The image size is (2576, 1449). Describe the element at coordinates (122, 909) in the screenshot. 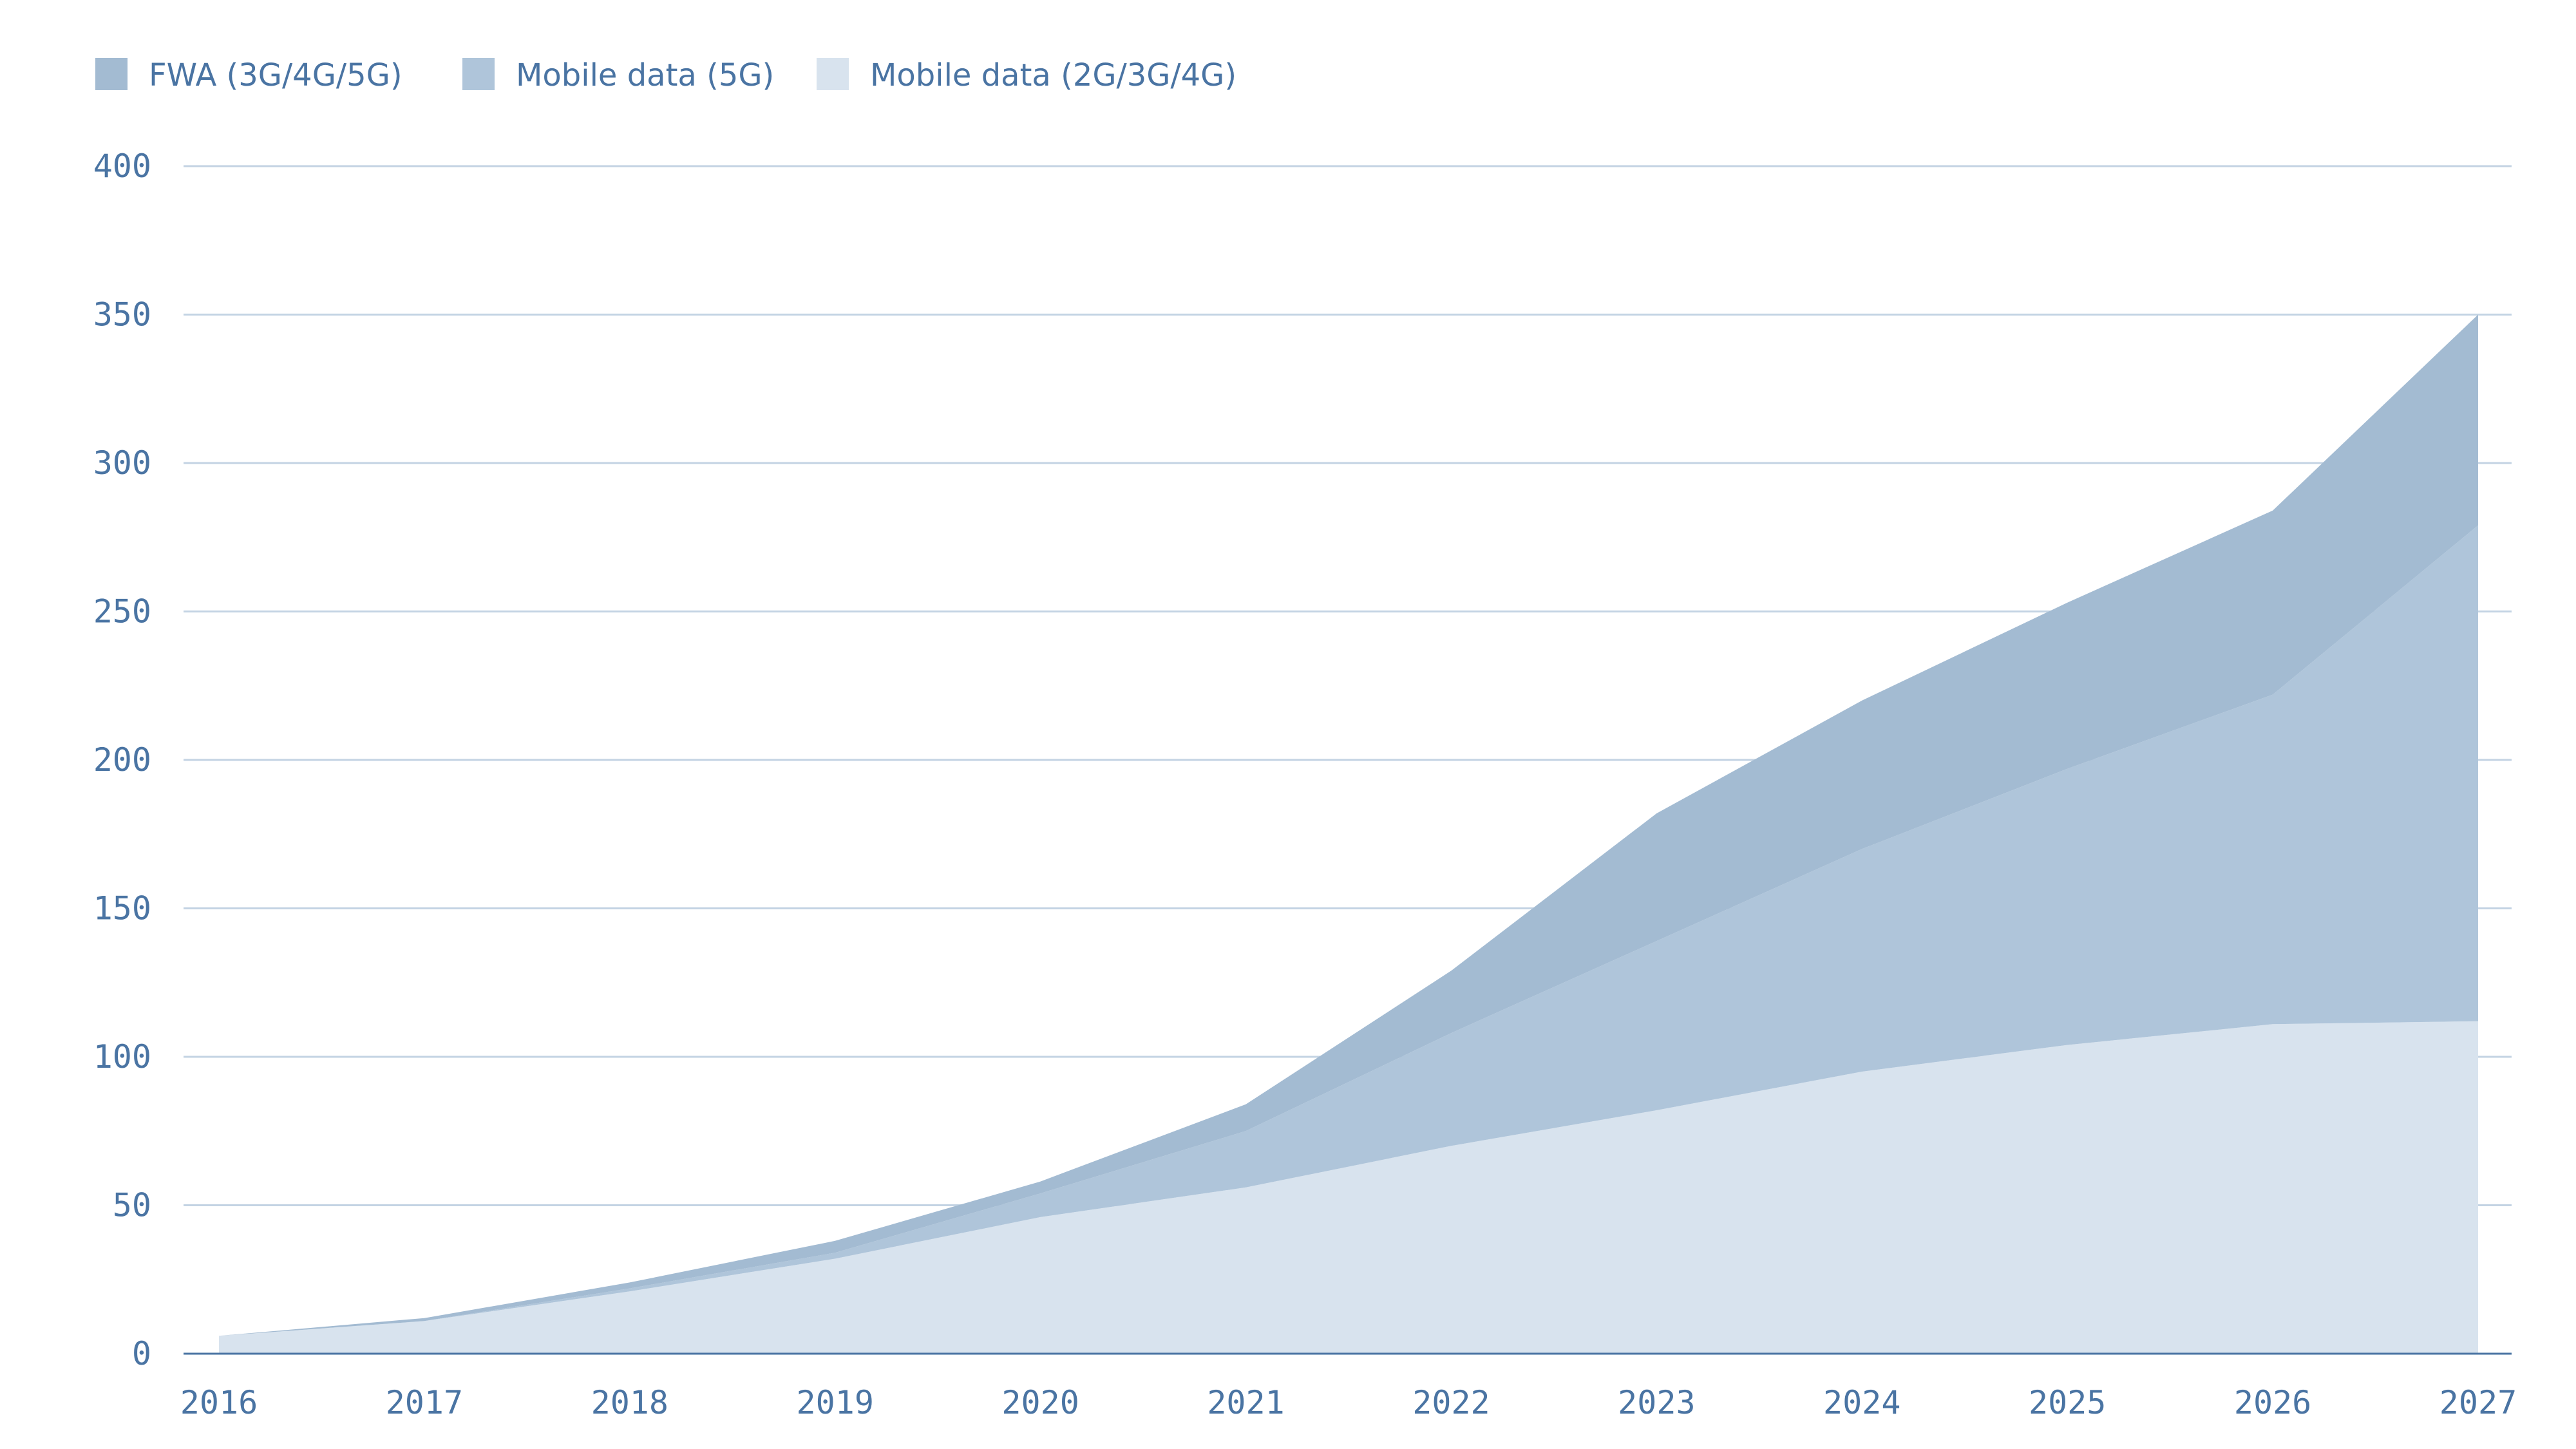

I see `y-tick-label: 150` at that location.